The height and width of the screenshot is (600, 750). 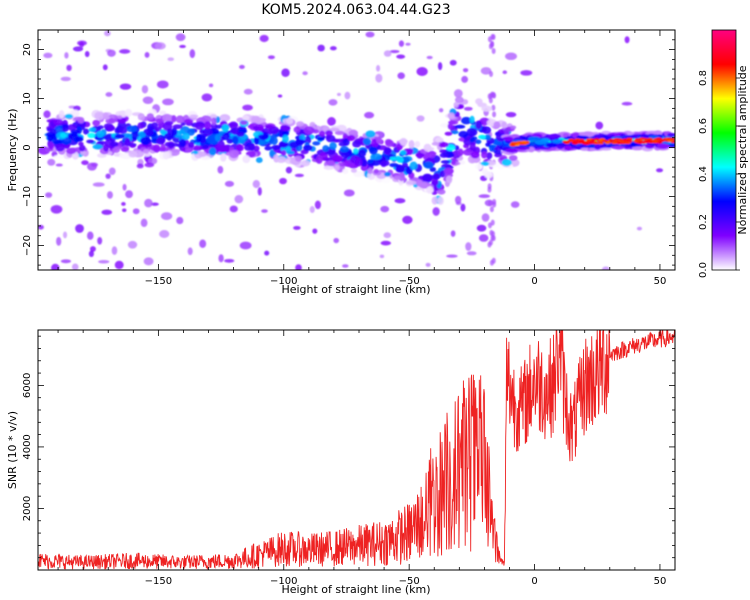 I want to click on y-tick-label: 6000, so click(x=27, y=385).